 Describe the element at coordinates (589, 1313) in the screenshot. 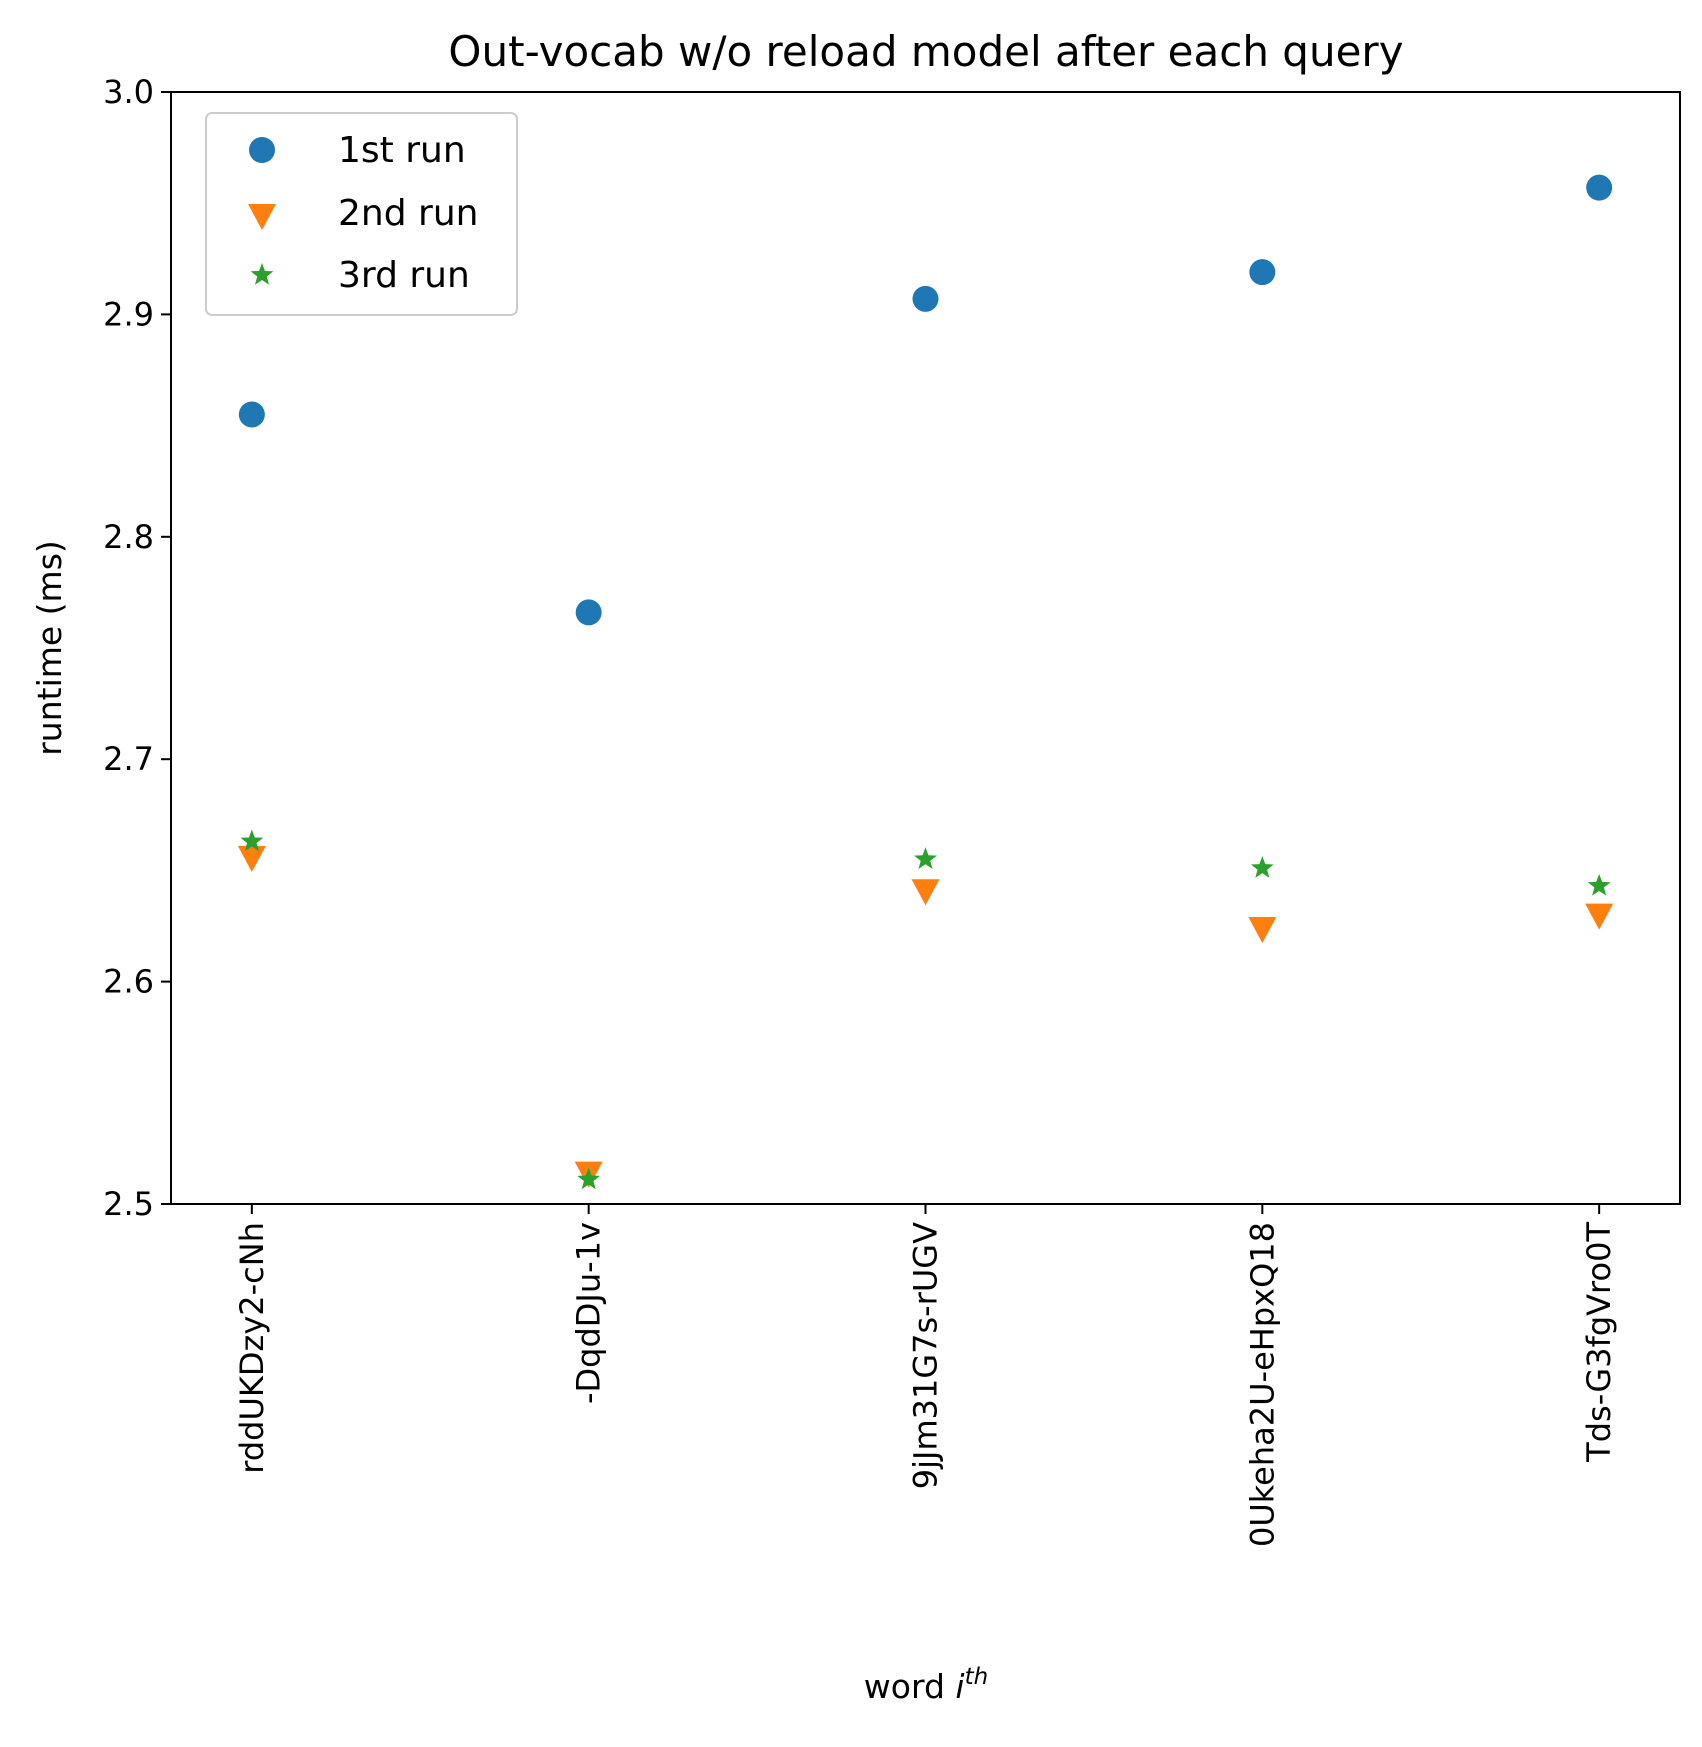

I see `x-tick-label: -DqdDJu-1v` at that location.